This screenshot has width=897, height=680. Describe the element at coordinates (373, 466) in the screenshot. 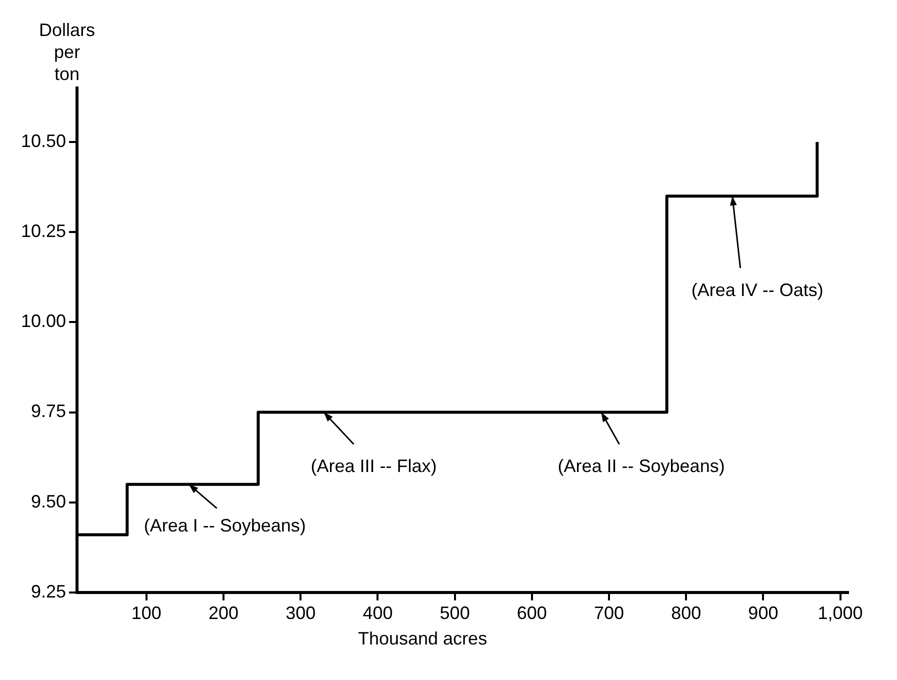

I see `annotation: (Area III -- Flax)` at that location.